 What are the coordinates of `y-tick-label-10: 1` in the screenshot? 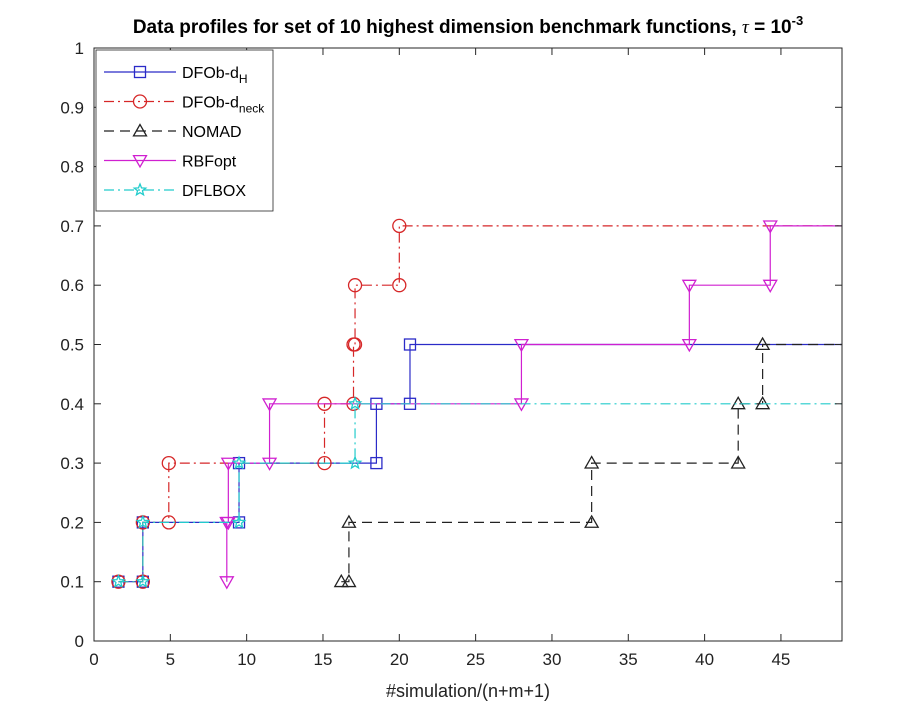 It's located at (79, 48).